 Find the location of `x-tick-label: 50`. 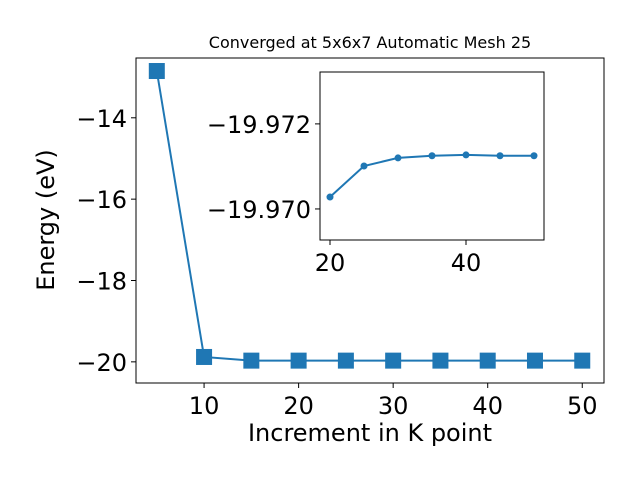

x-tick-label: 50 is located at coordinates (582, 406).